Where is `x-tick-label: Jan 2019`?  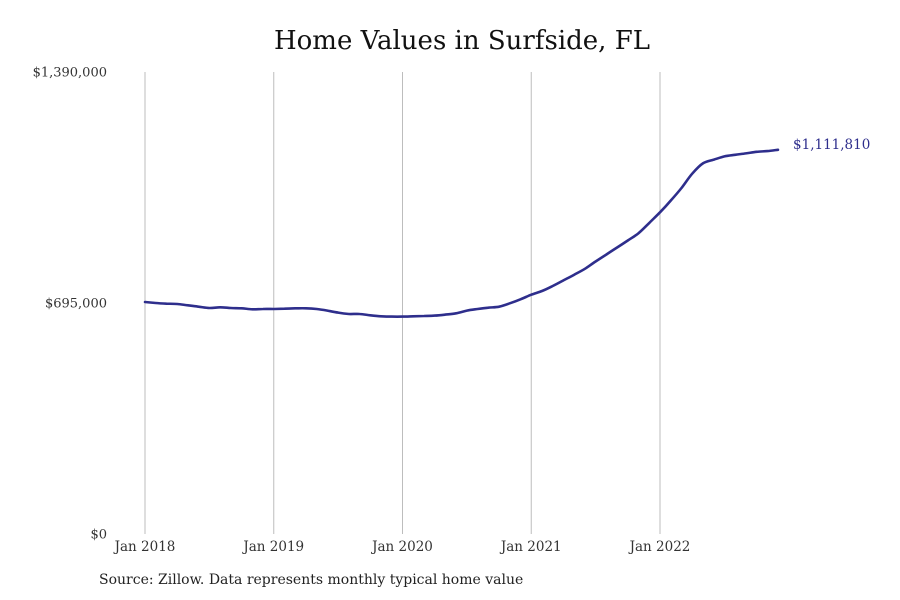
x-tick-label: Jan 2019 is located at coordinates (272, 547).